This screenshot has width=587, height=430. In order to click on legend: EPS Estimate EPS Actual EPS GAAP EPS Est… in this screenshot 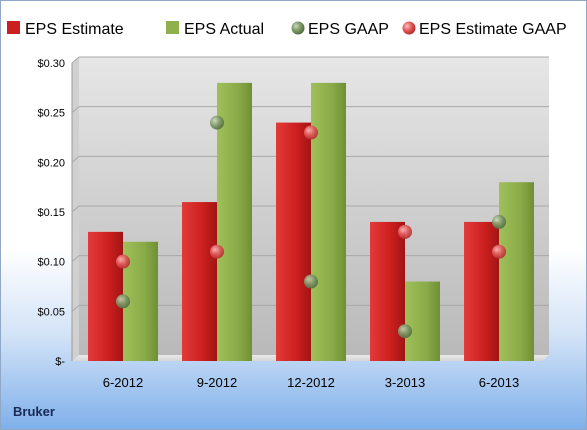, I will do `click(287, 29)`.